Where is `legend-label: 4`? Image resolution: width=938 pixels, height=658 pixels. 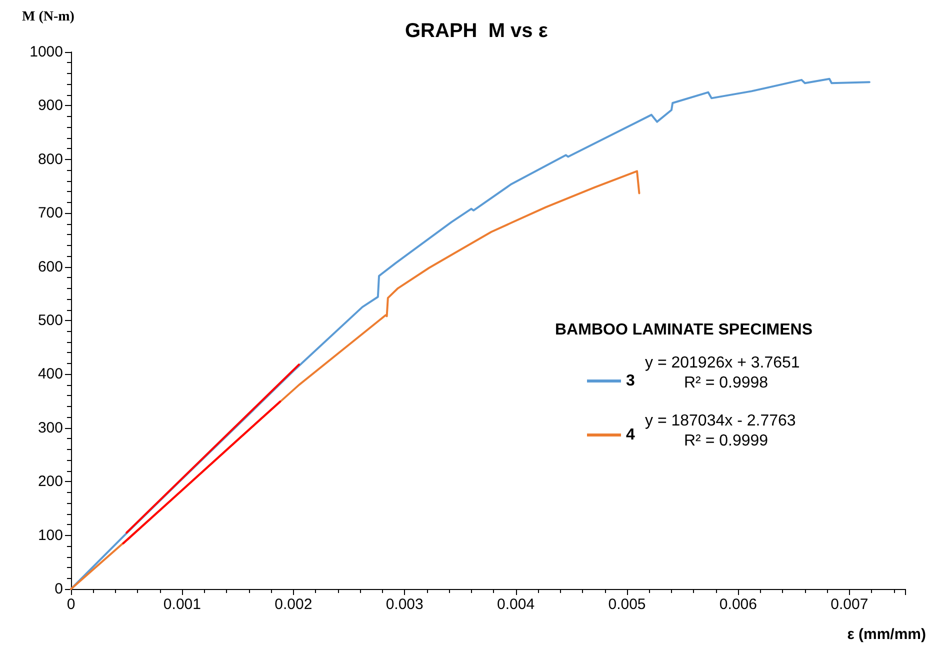
legend-label: 4 is located at coordinates (630, 435).